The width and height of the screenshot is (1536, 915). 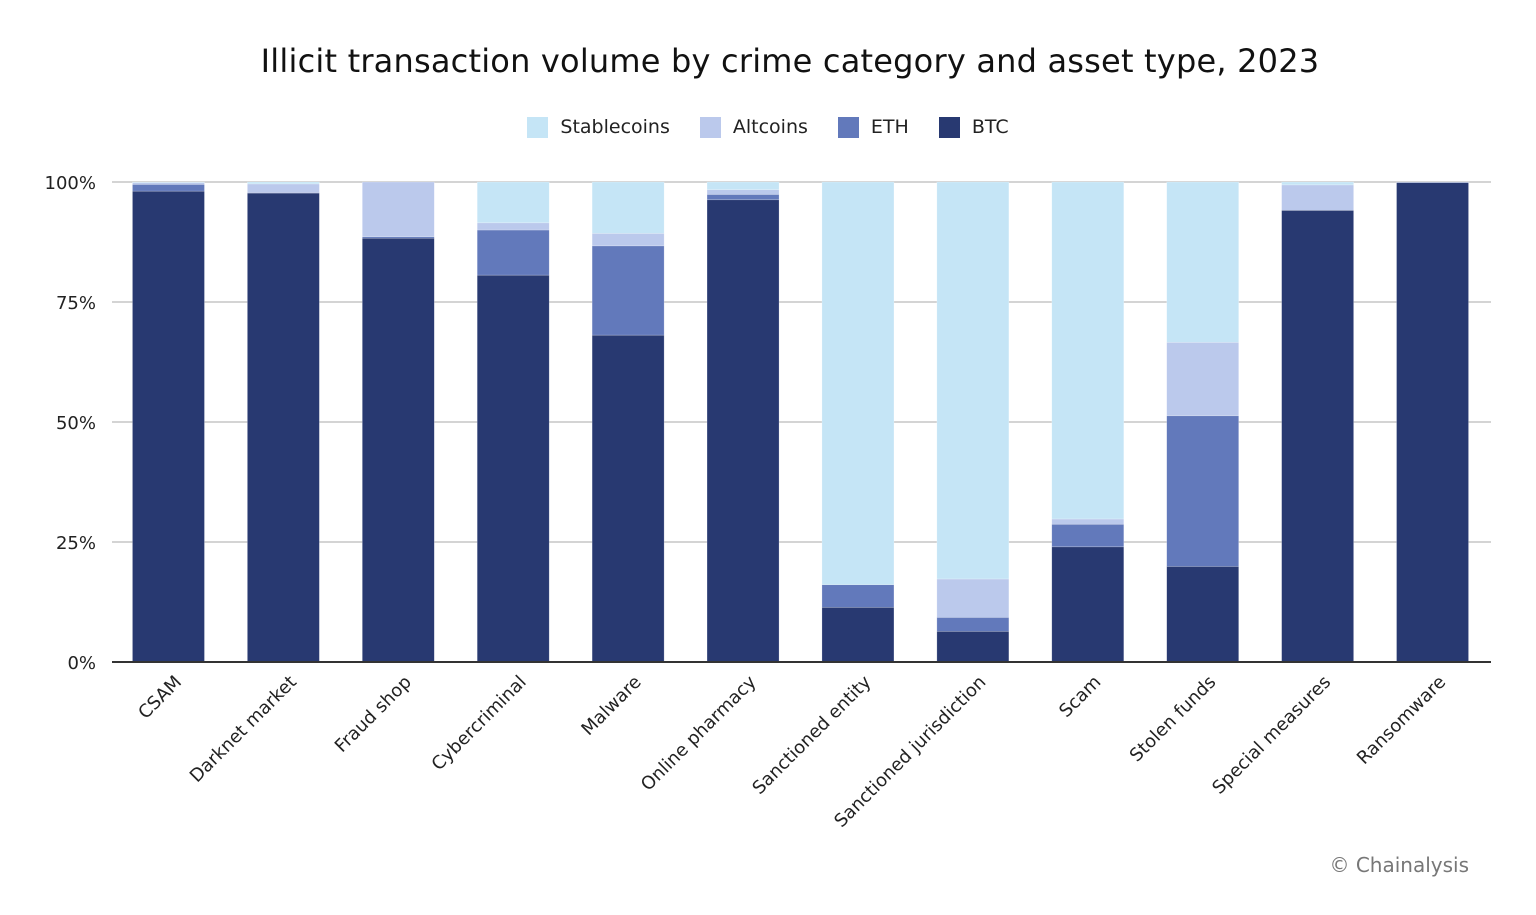 I want to click on legend-item: BTC, so click(x=973, y=127).